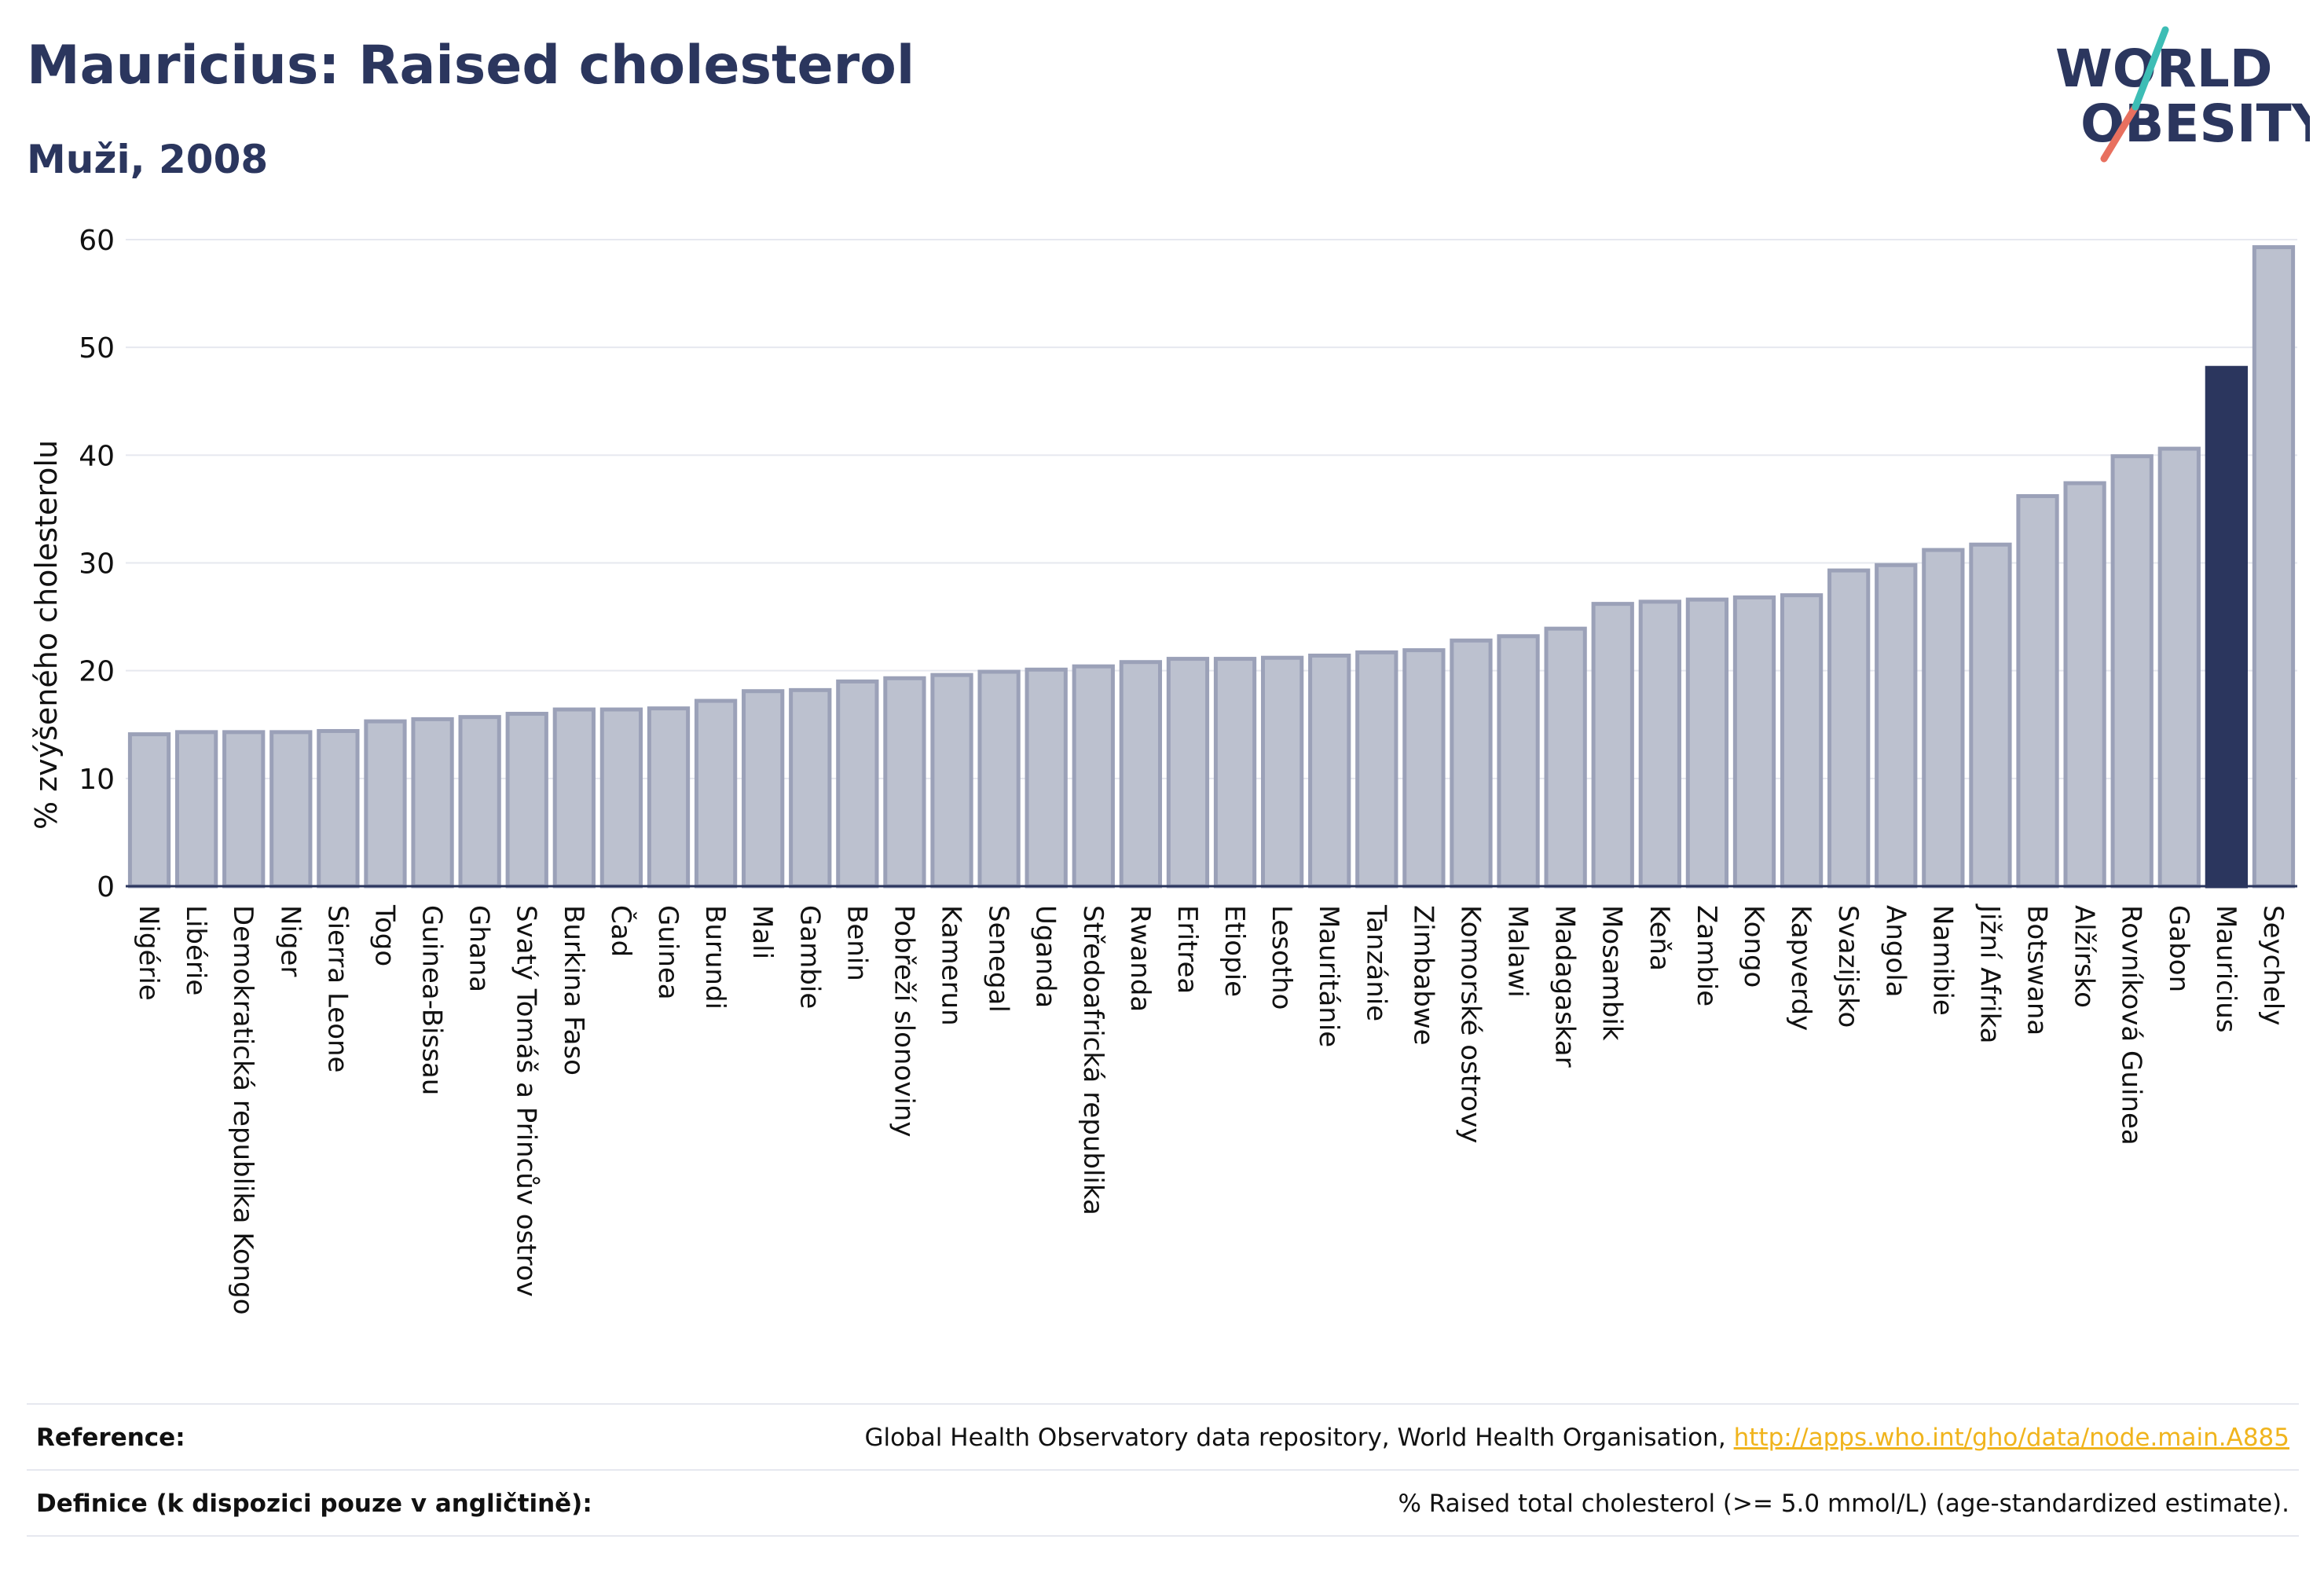 The image size is (2324, 1576). I want to click on x-tick-label: Ghana, so click(479, 948).